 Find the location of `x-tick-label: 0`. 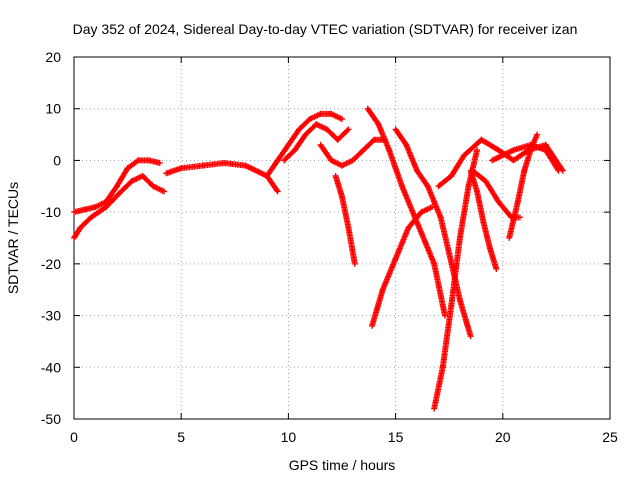

x-tick-label: 0 is located at coordinates (74, 437).